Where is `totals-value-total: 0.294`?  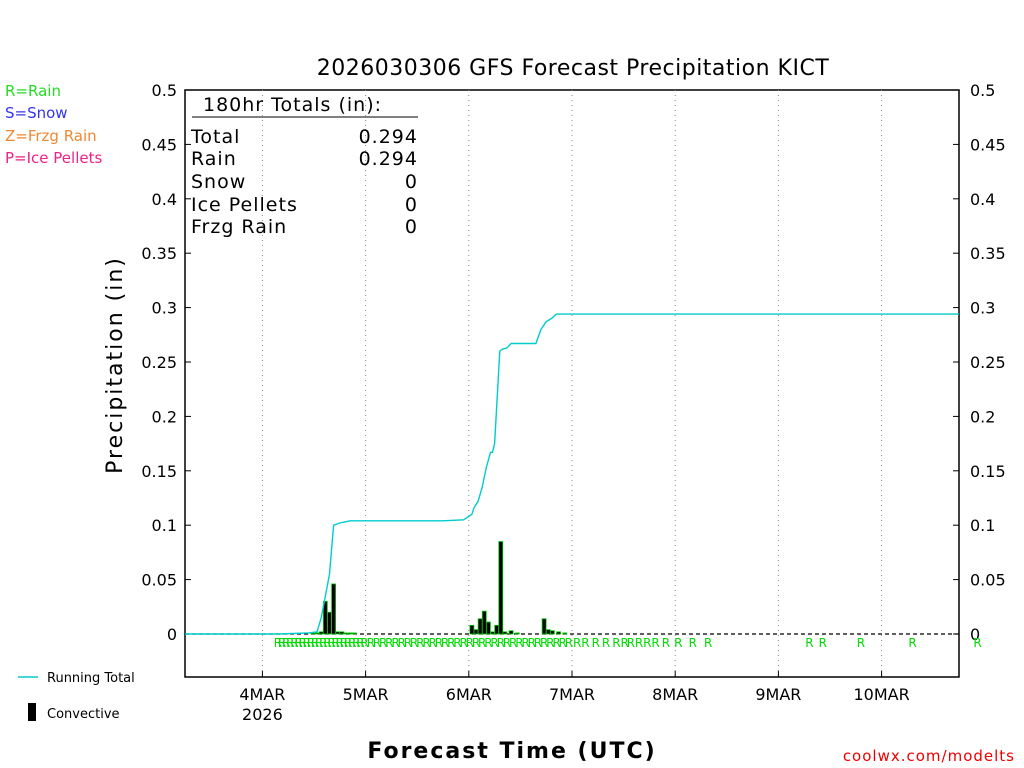
totals-value-total: 0.294 is located at coordinates (388, 137).